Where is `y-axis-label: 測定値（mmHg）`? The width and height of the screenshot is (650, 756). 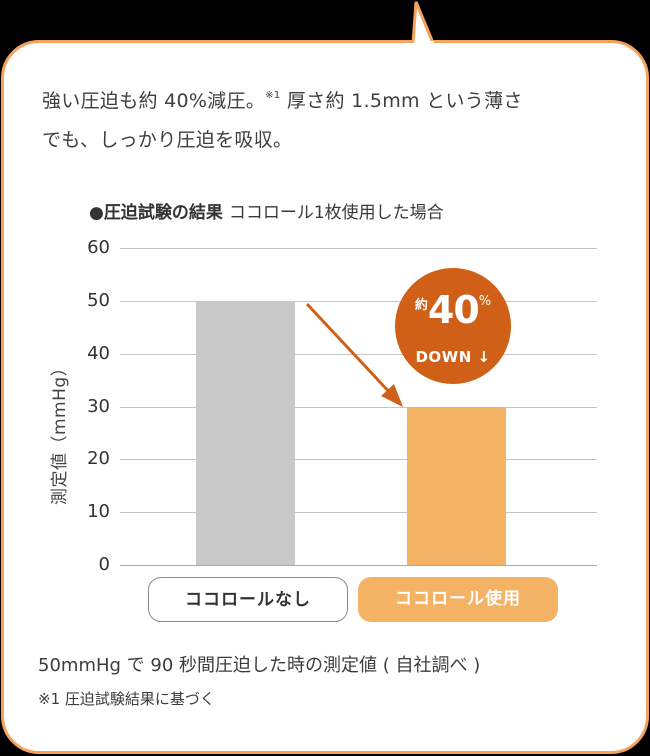 y-axis-label: 測定値（mmHg） is located at coordinates (60, 431).